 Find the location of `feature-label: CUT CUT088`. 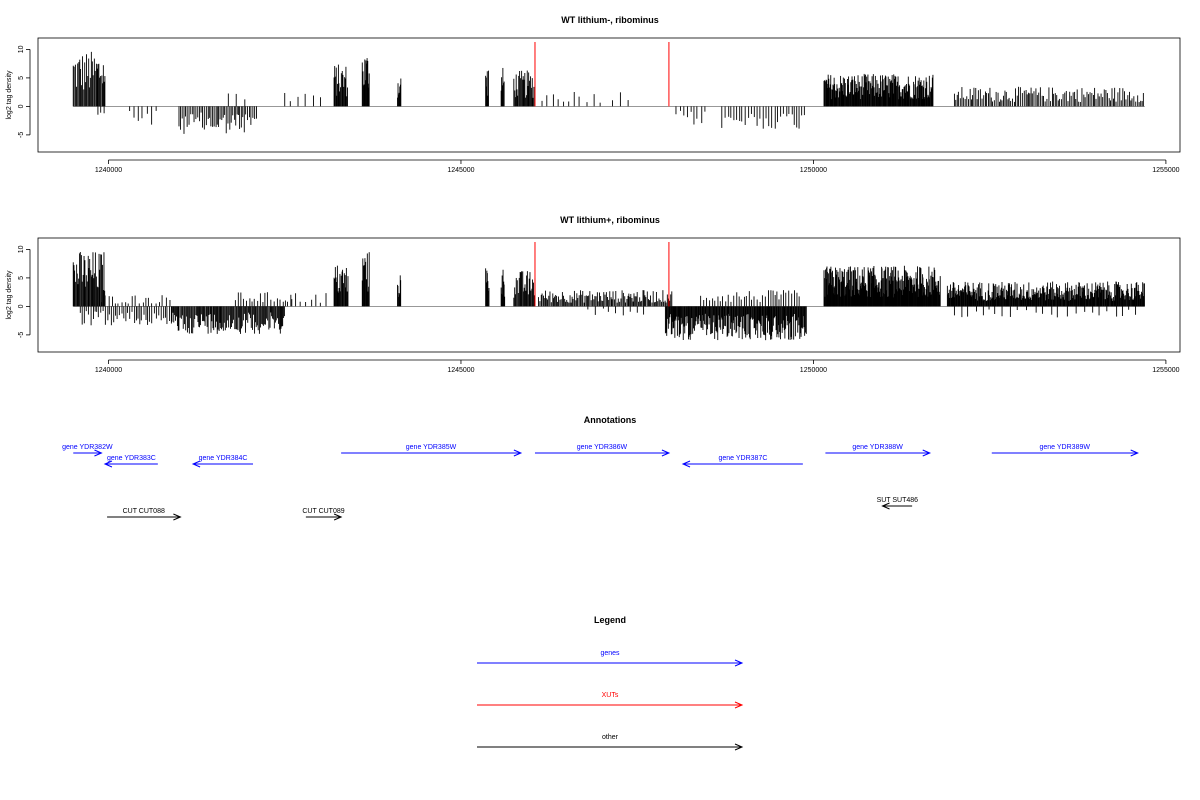

feature-label: CUT CUT088 is located at coordinates (144, 511).